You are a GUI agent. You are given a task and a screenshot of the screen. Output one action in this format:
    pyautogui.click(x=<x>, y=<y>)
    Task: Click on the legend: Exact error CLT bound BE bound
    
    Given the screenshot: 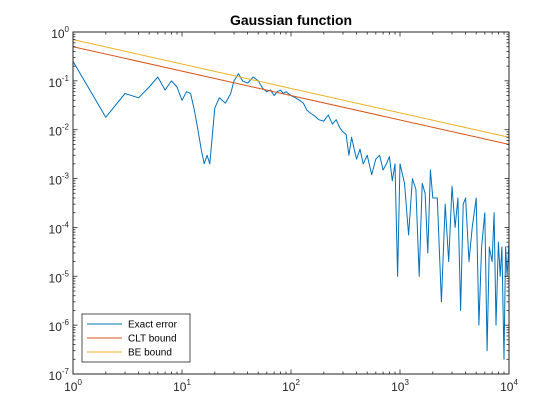 What is the action you would take?
    pyautogui.click(x=136, y=338)
    